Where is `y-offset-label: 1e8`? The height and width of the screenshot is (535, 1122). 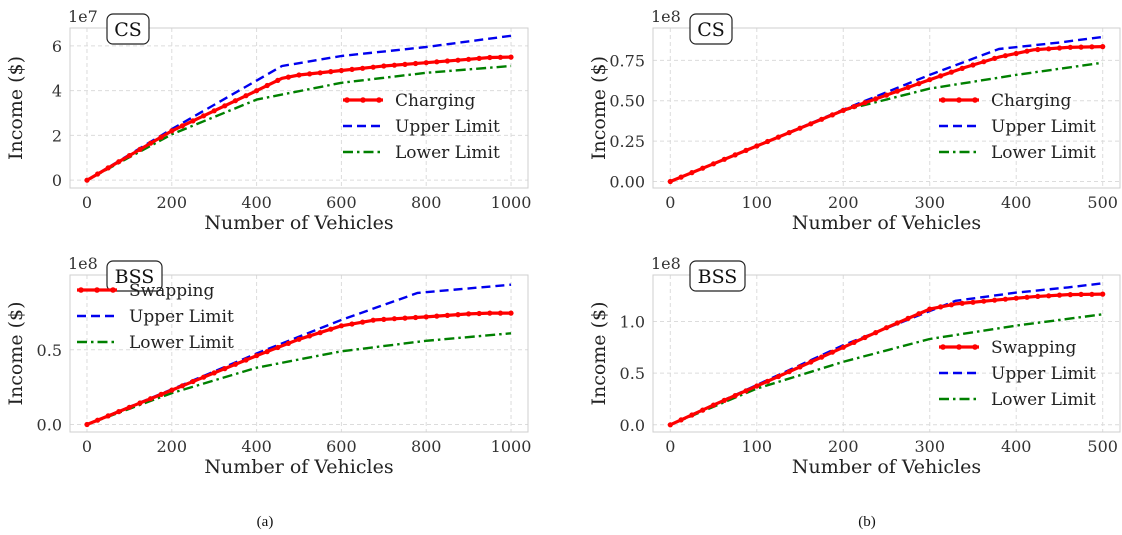
y-offset-label: 1e8 is located at coordinates (666, 16).